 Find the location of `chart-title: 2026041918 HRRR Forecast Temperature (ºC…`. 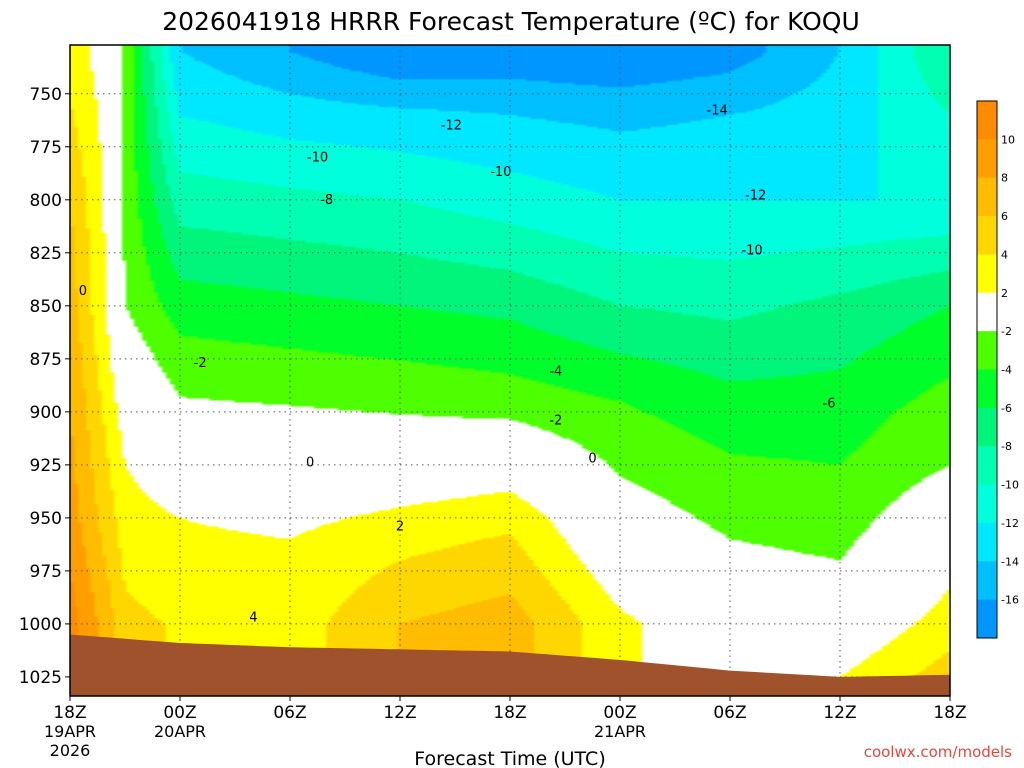

chart-title: 2026041918 HRRR Forecast Temperature (ºC… is located at coordinates (511, 21).